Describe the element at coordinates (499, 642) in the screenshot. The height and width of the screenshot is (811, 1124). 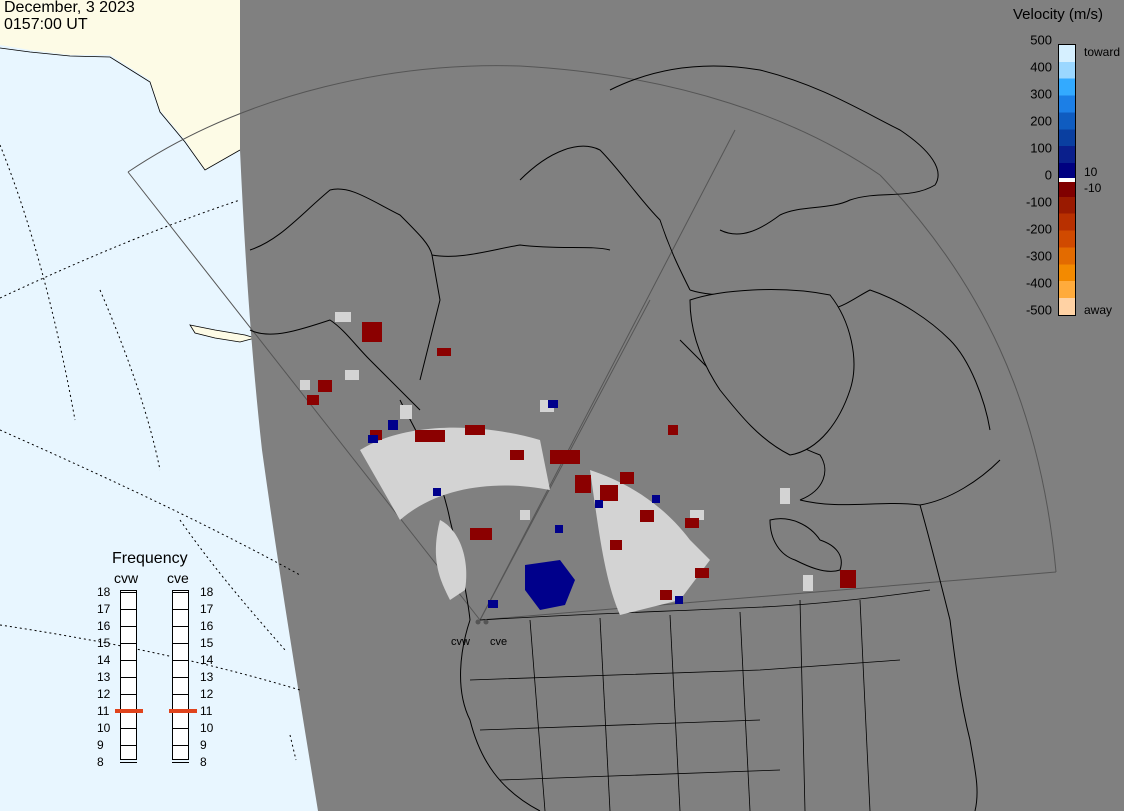
I see `radar-label-cve: cve` at that location.